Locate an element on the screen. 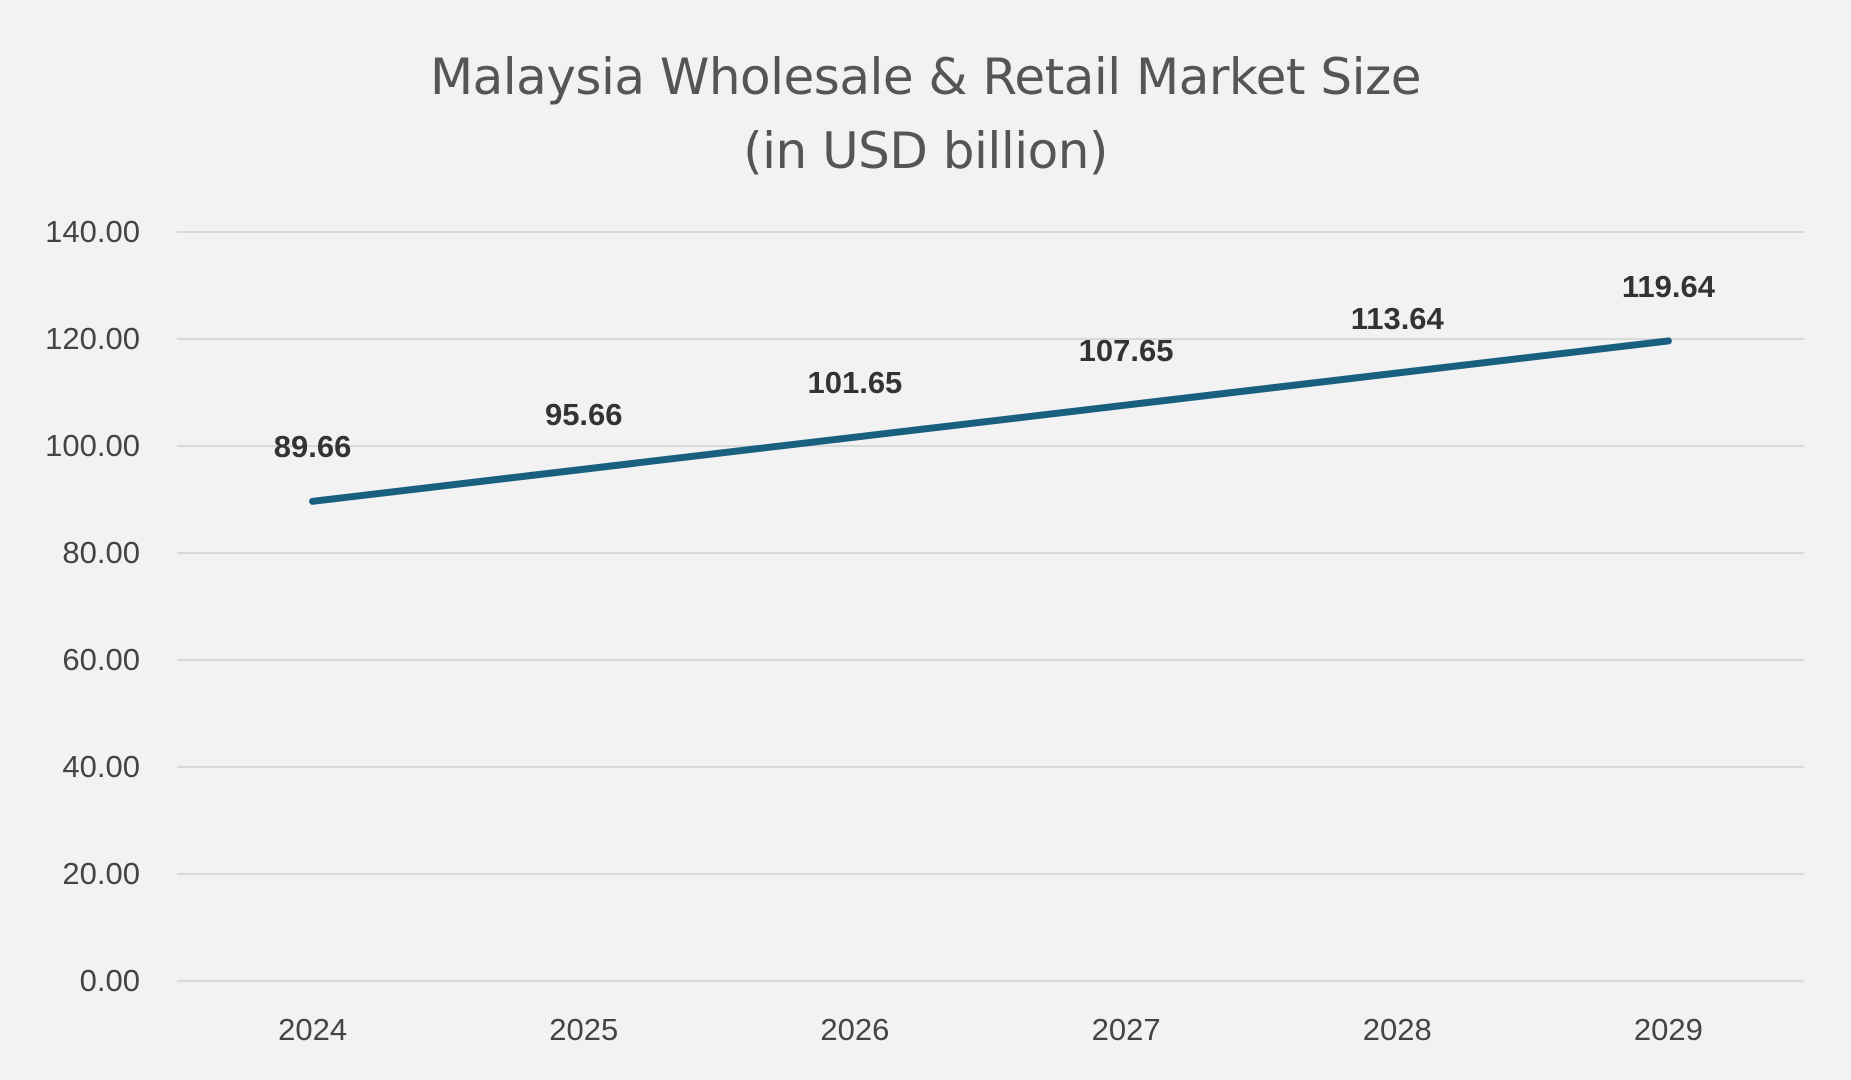 Image resolution: width=1851 pixels, height=1080 pixels. x-tick-label: 2025 is located at coordinates (584, 1029).